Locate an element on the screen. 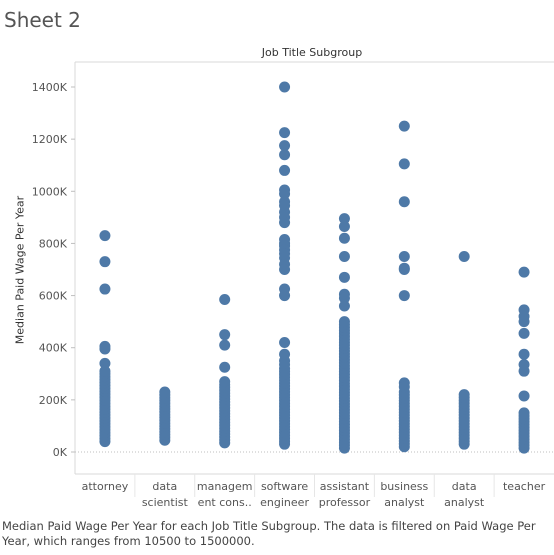 This screenshot has width=554, height=555. x-category-label: scientist is located at coordinates (165, 502).